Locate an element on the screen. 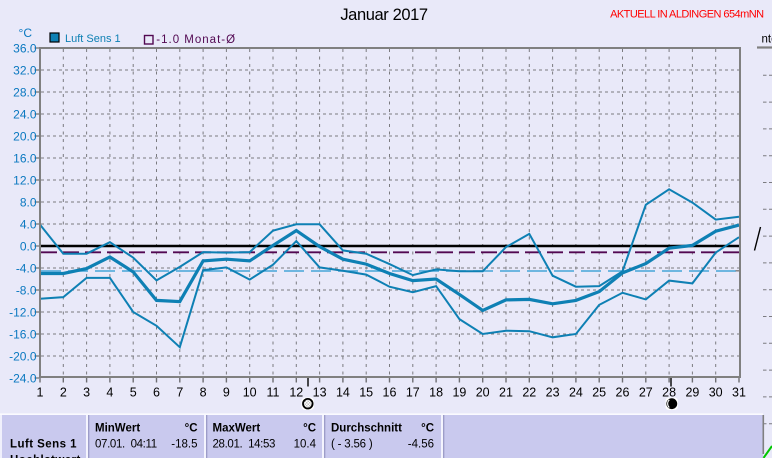 This screenshot has height=458, width=772. svg-text: 4.0 is located at coordinates (28, 224).